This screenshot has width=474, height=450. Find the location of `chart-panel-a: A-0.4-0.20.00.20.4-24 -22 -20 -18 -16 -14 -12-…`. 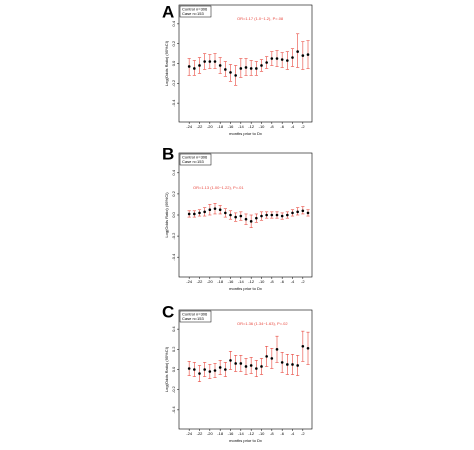

chart-panel-a: A-0.4-0.20.00.20.4-24 -22 -20 -18 -16 -14 -12-… is located at coordinates (237, 69).